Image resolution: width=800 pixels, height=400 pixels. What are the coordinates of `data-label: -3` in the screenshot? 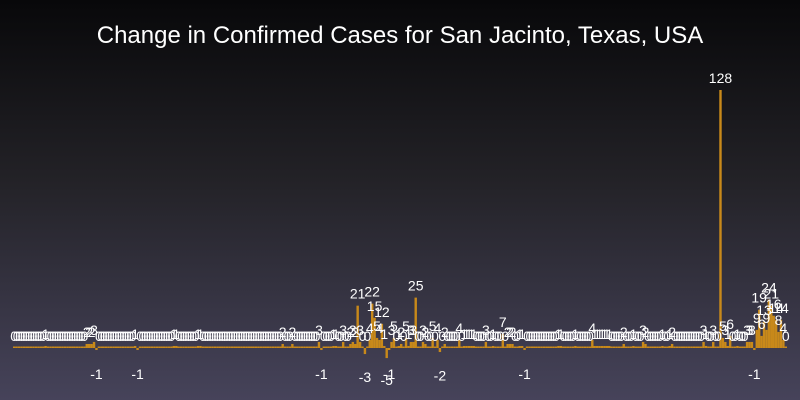 It's located at (365, 377).